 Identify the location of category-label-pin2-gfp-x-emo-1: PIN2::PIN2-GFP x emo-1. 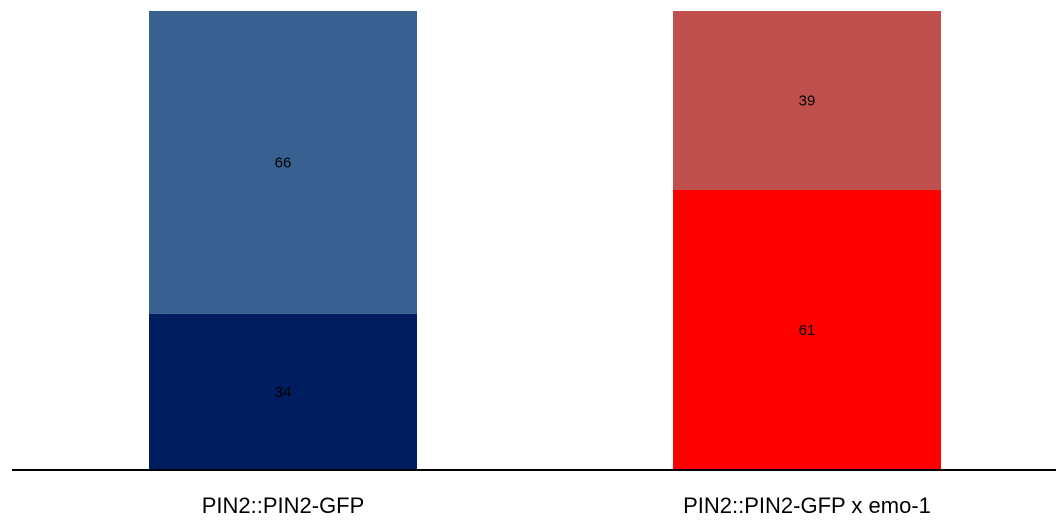
(807, 505).